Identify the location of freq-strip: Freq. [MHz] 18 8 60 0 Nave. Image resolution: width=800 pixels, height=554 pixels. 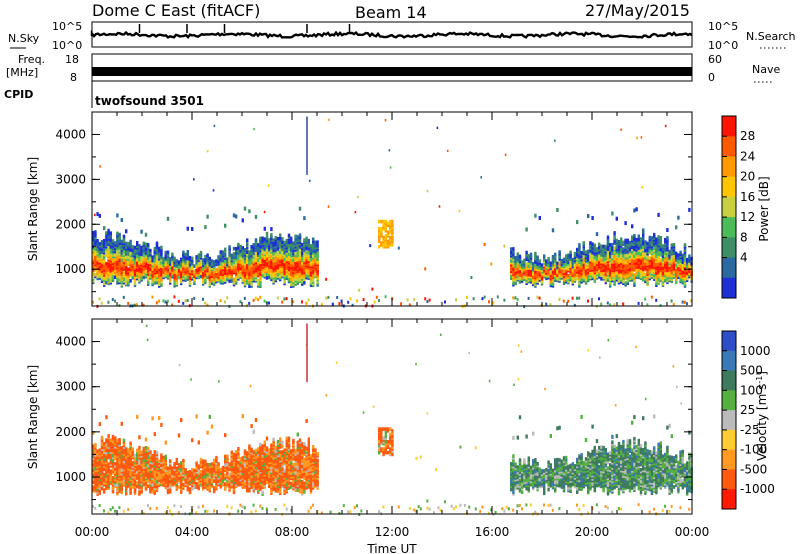
(393, 68).